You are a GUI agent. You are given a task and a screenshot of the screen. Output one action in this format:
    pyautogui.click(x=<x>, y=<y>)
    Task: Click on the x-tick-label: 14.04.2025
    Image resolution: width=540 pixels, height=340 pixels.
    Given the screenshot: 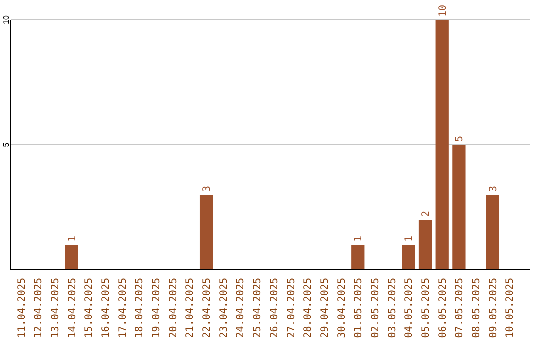 What is the action you would take?
    pyautogui.click(x=72, y=308)
    